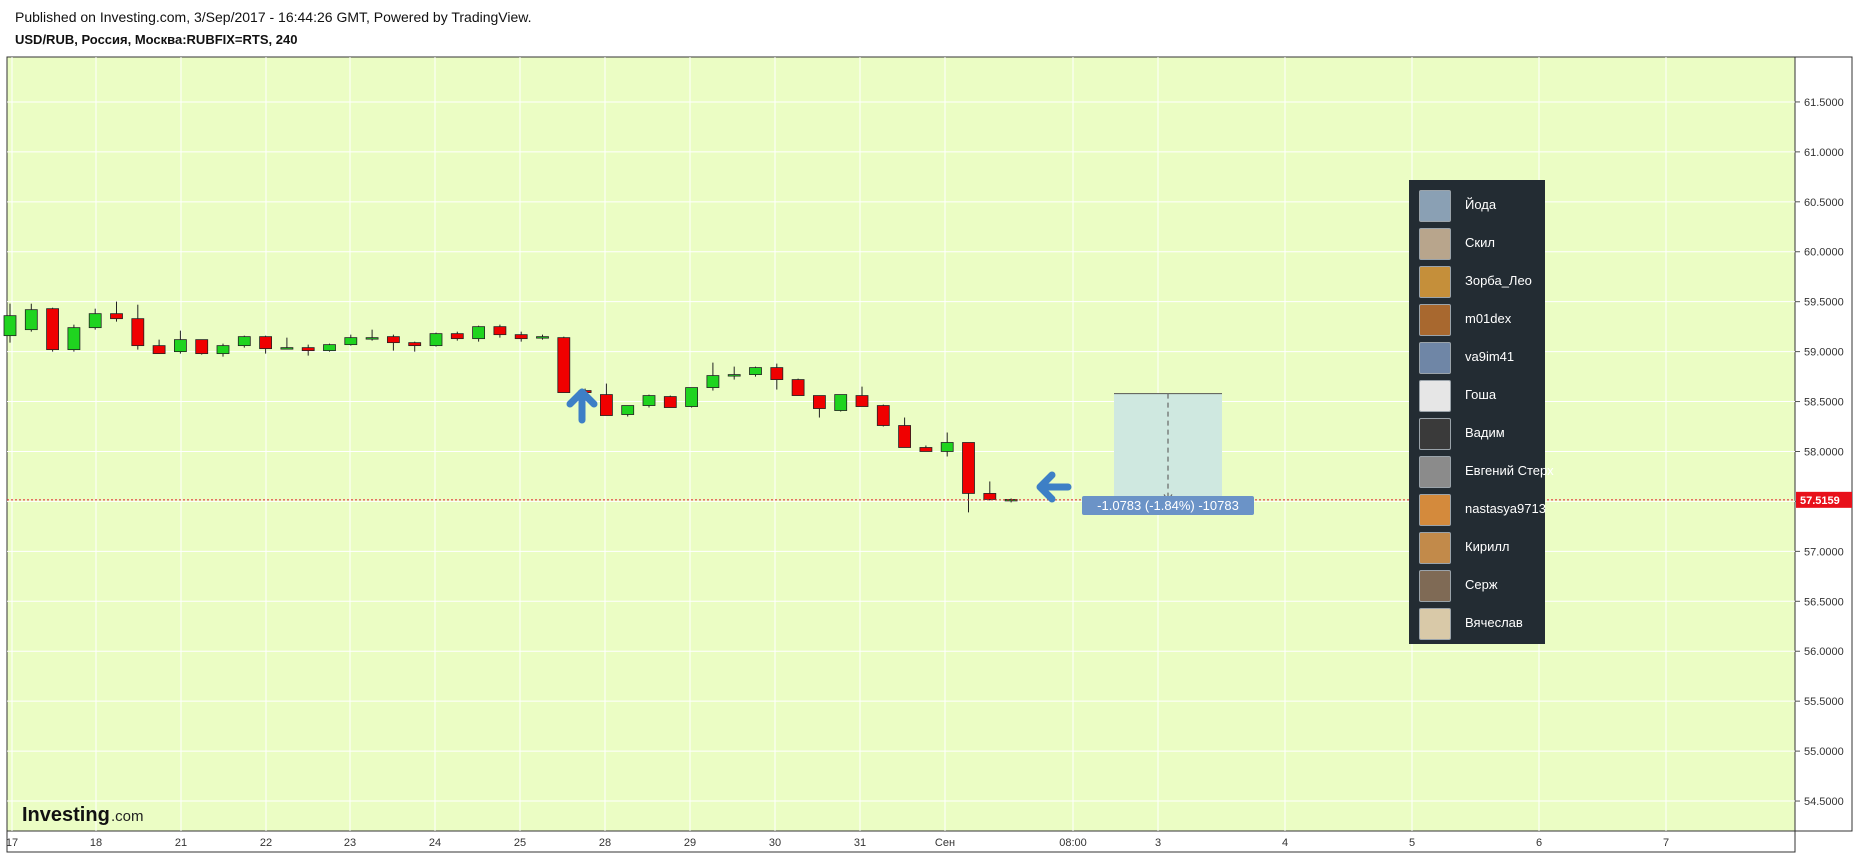  Describe the element at coordinates (1485, 432) in the screenshot. I see `legend-user-name: Вадим` at that location.